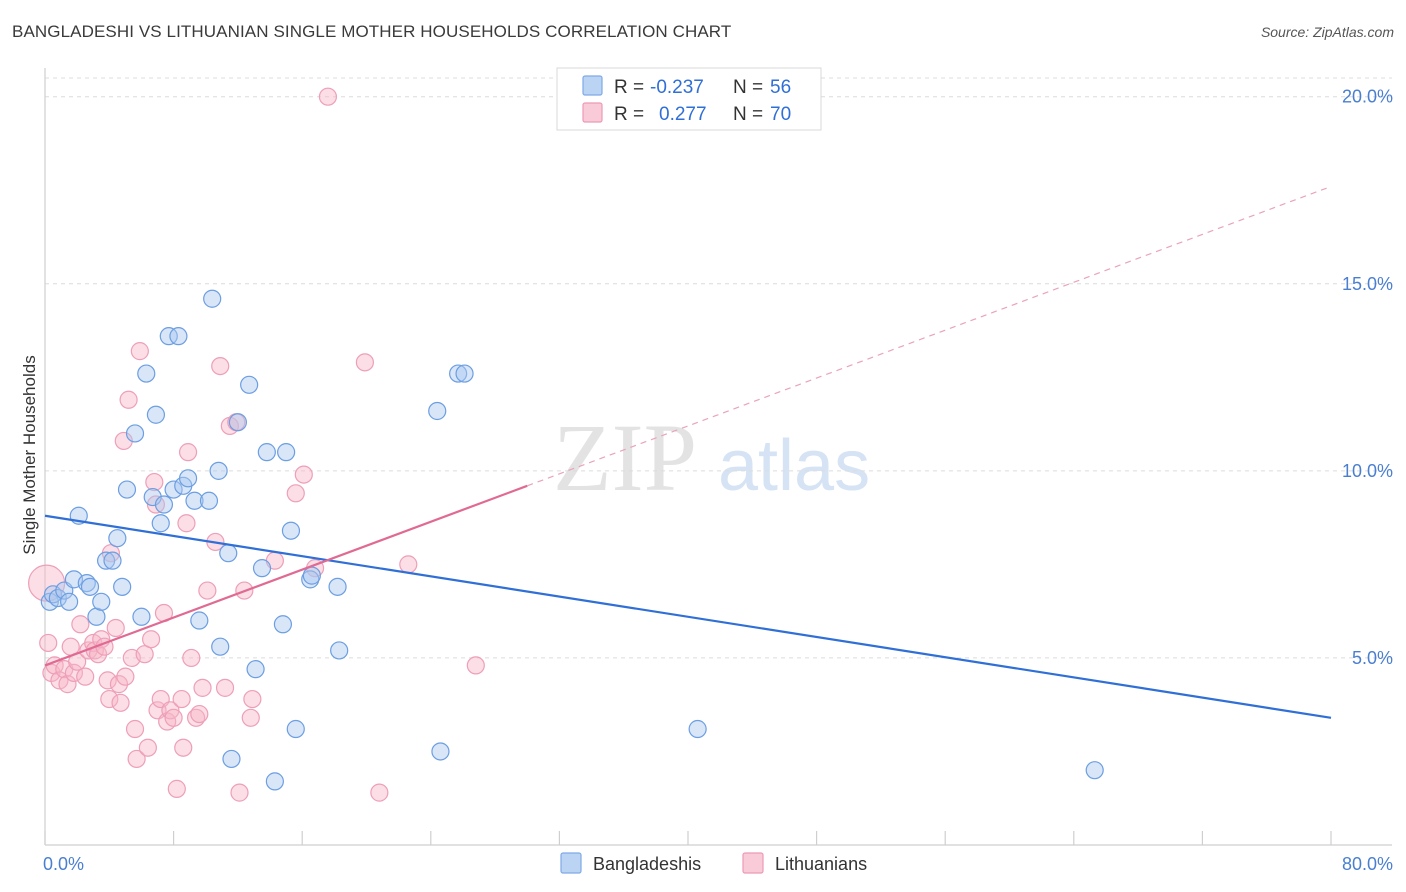 The height and width of the screenshot is (892, 1406). I want to click on bottom-legend-swatch-lithuanians, so click(753, 863).